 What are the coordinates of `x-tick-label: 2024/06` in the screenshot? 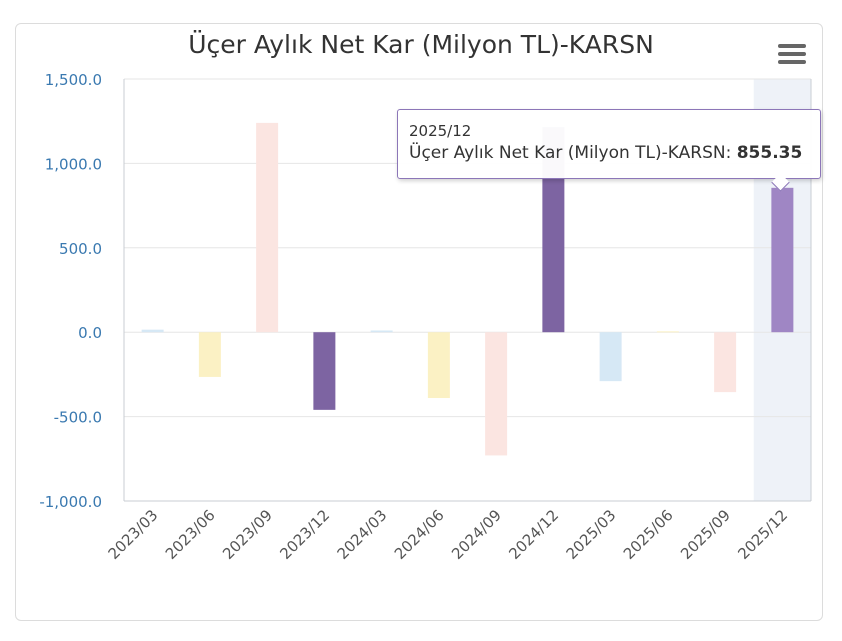 It's located at (419, 534).